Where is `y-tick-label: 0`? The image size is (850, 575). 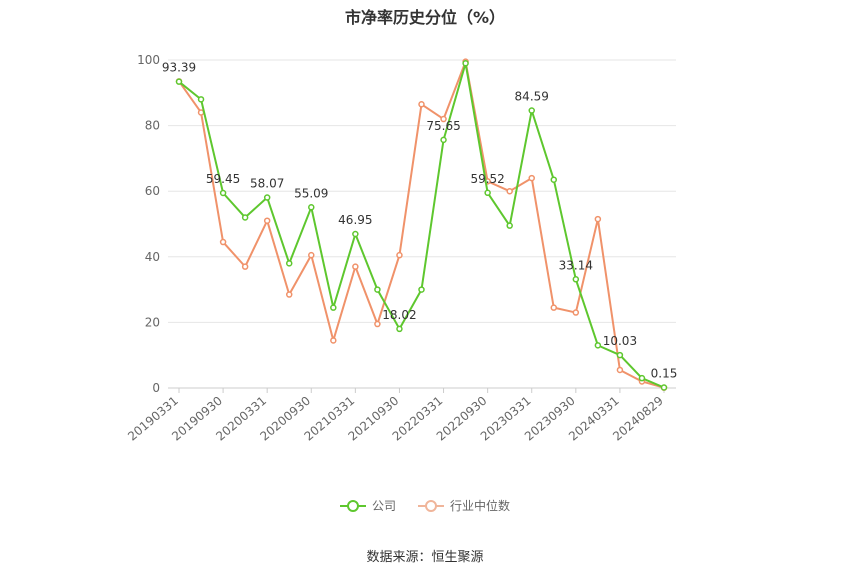 y-tick-label: 0 is located at coordinates (156, 388).